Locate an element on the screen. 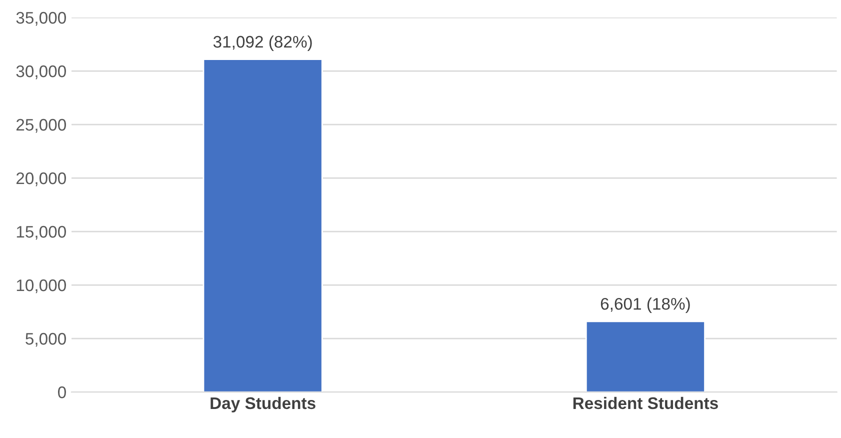 Image resolution: width=841 pixels, height=438 pixels. y-tick-label: 25,000 is located at coordinates (41, 125).